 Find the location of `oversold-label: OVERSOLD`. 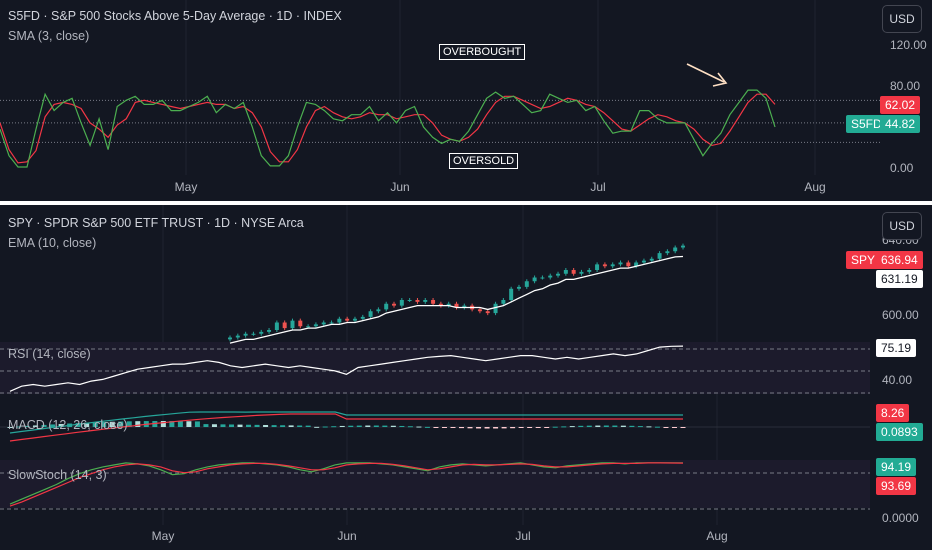

oversold-label: OVERSOLD is located at coordinates (484, 161).